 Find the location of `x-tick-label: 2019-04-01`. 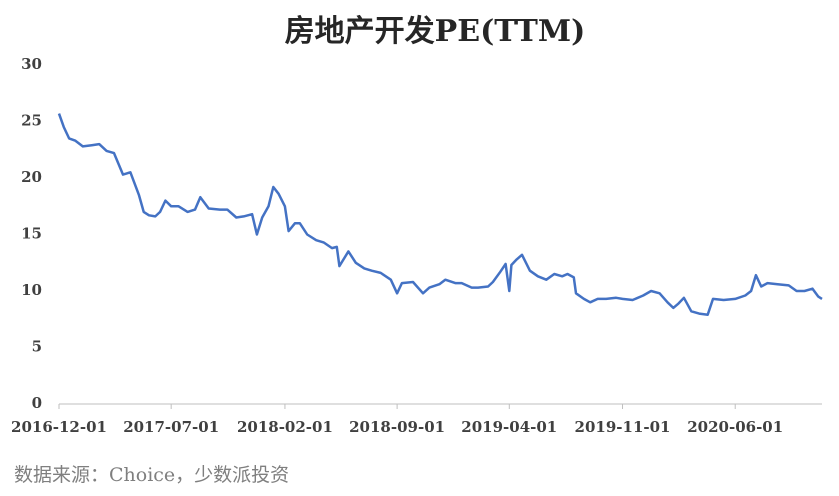

x-tick-label: 2019-04-01 is located at coordinates (509, 427).